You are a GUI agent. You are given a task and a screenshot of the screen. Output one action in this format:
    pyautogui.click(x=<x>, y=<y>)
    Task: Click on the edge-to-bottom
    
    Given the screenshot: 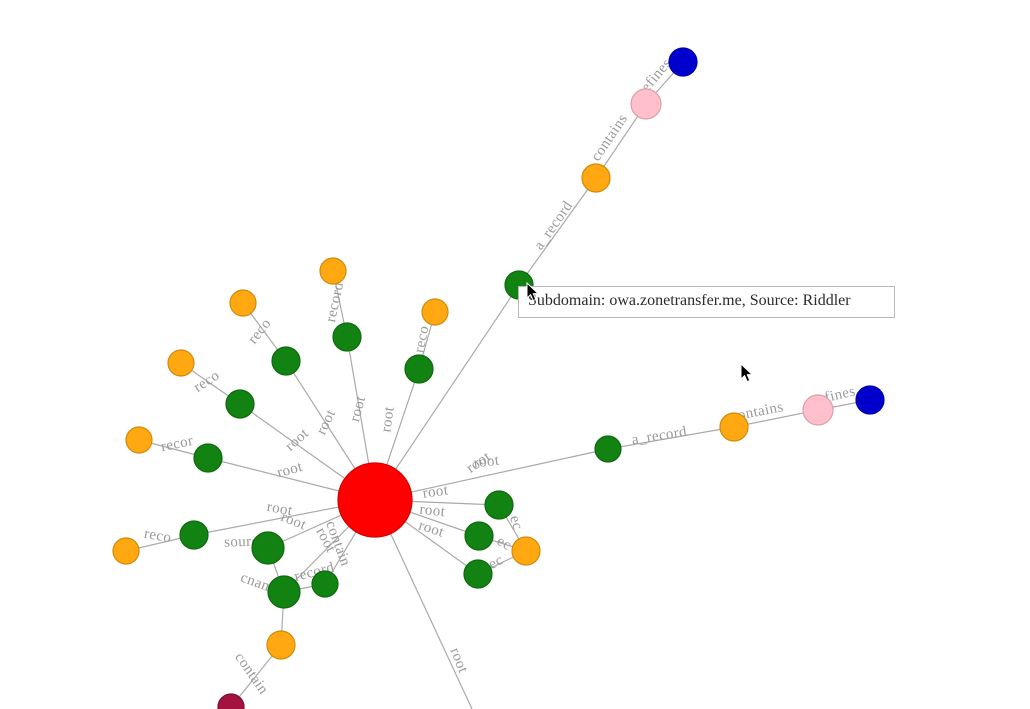 What is the action you would take?
    pyautogui.click(x=423, y=604)
    